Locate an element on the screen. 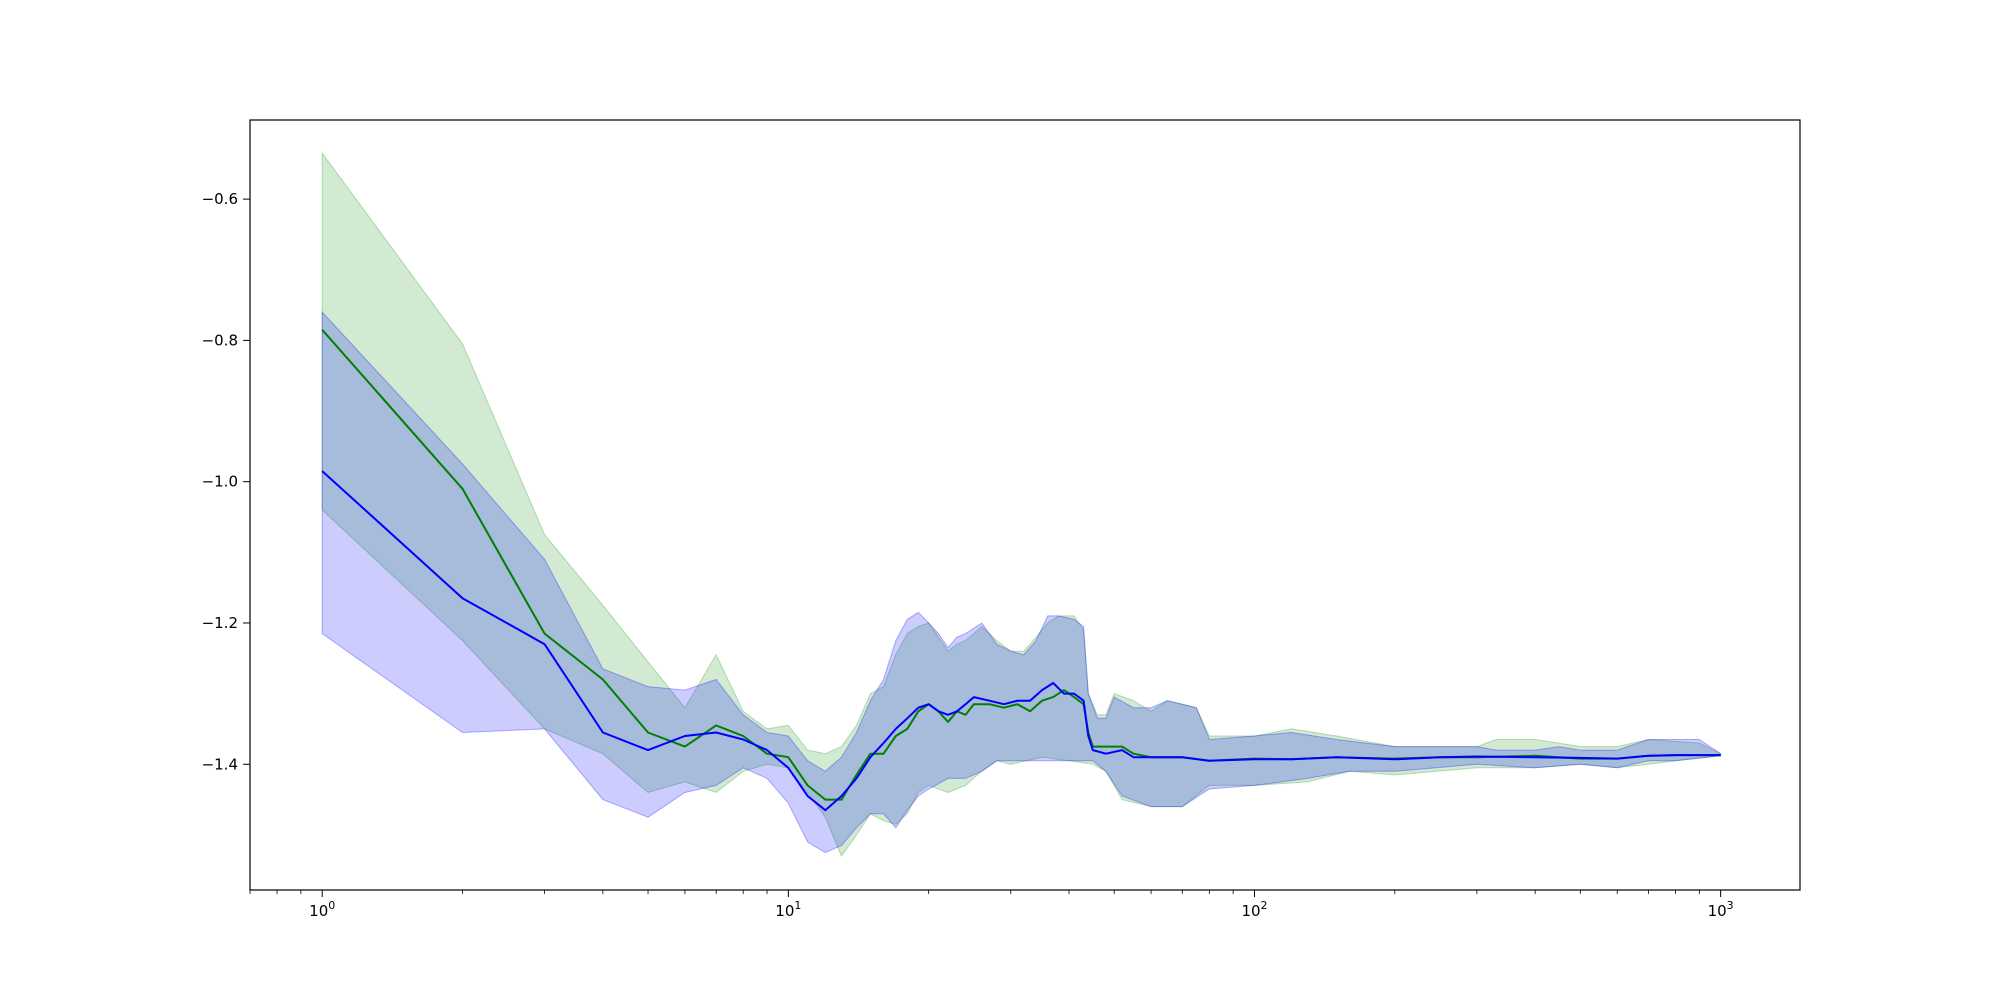 The height and width of the screenshot is (1000, 2000). y-tick-label: −0.8 is located at coordinates (220, 340).